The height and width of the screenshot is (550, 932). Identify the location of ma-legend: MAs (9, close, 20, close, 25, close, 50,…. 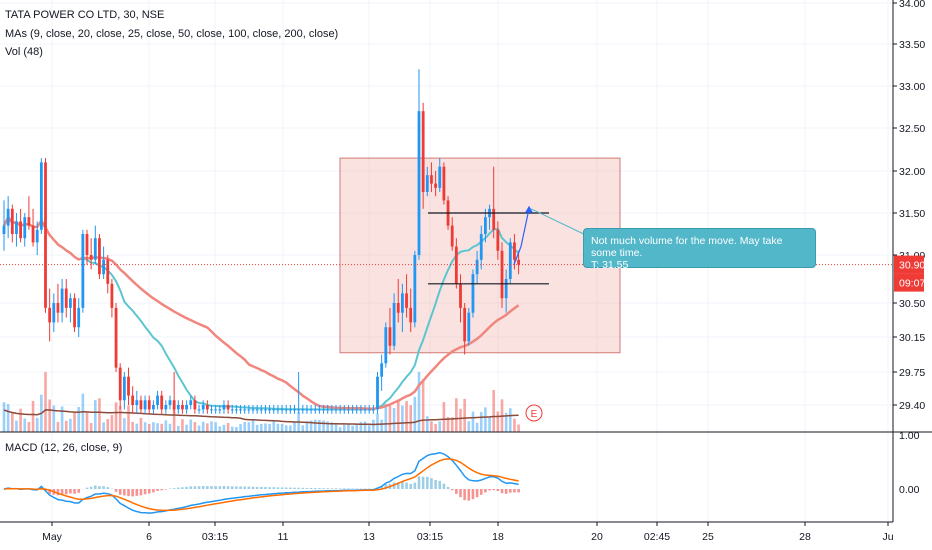
(172, 34).